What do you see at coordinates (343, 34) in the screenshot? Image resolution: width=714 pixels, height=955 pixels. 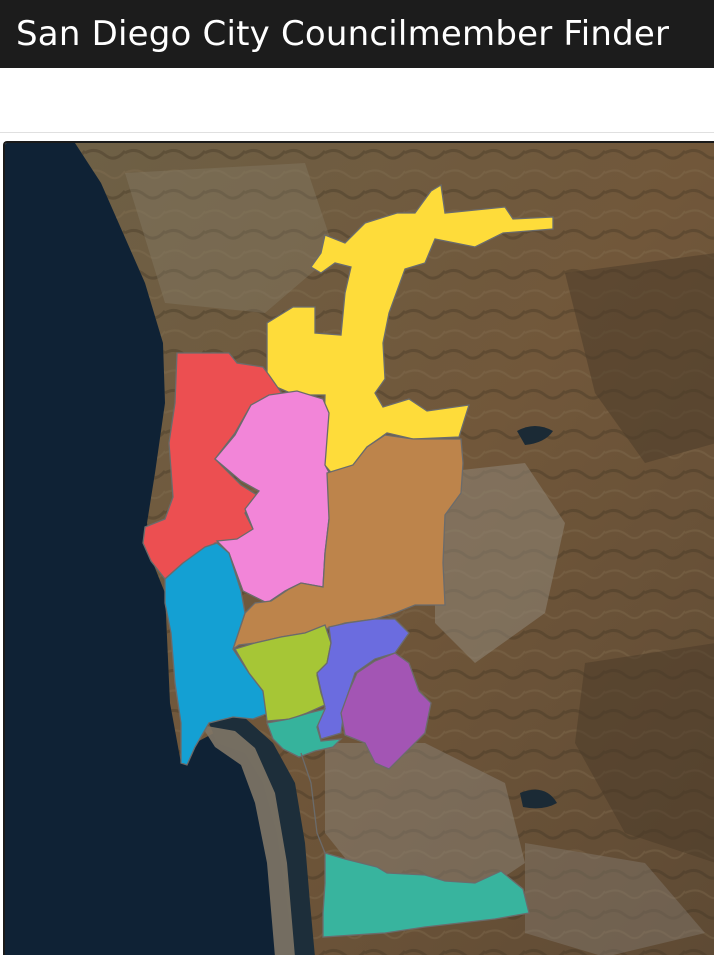 I see `app-title: San Diego City Councilmember Finder` at bounding box center [343, 34].